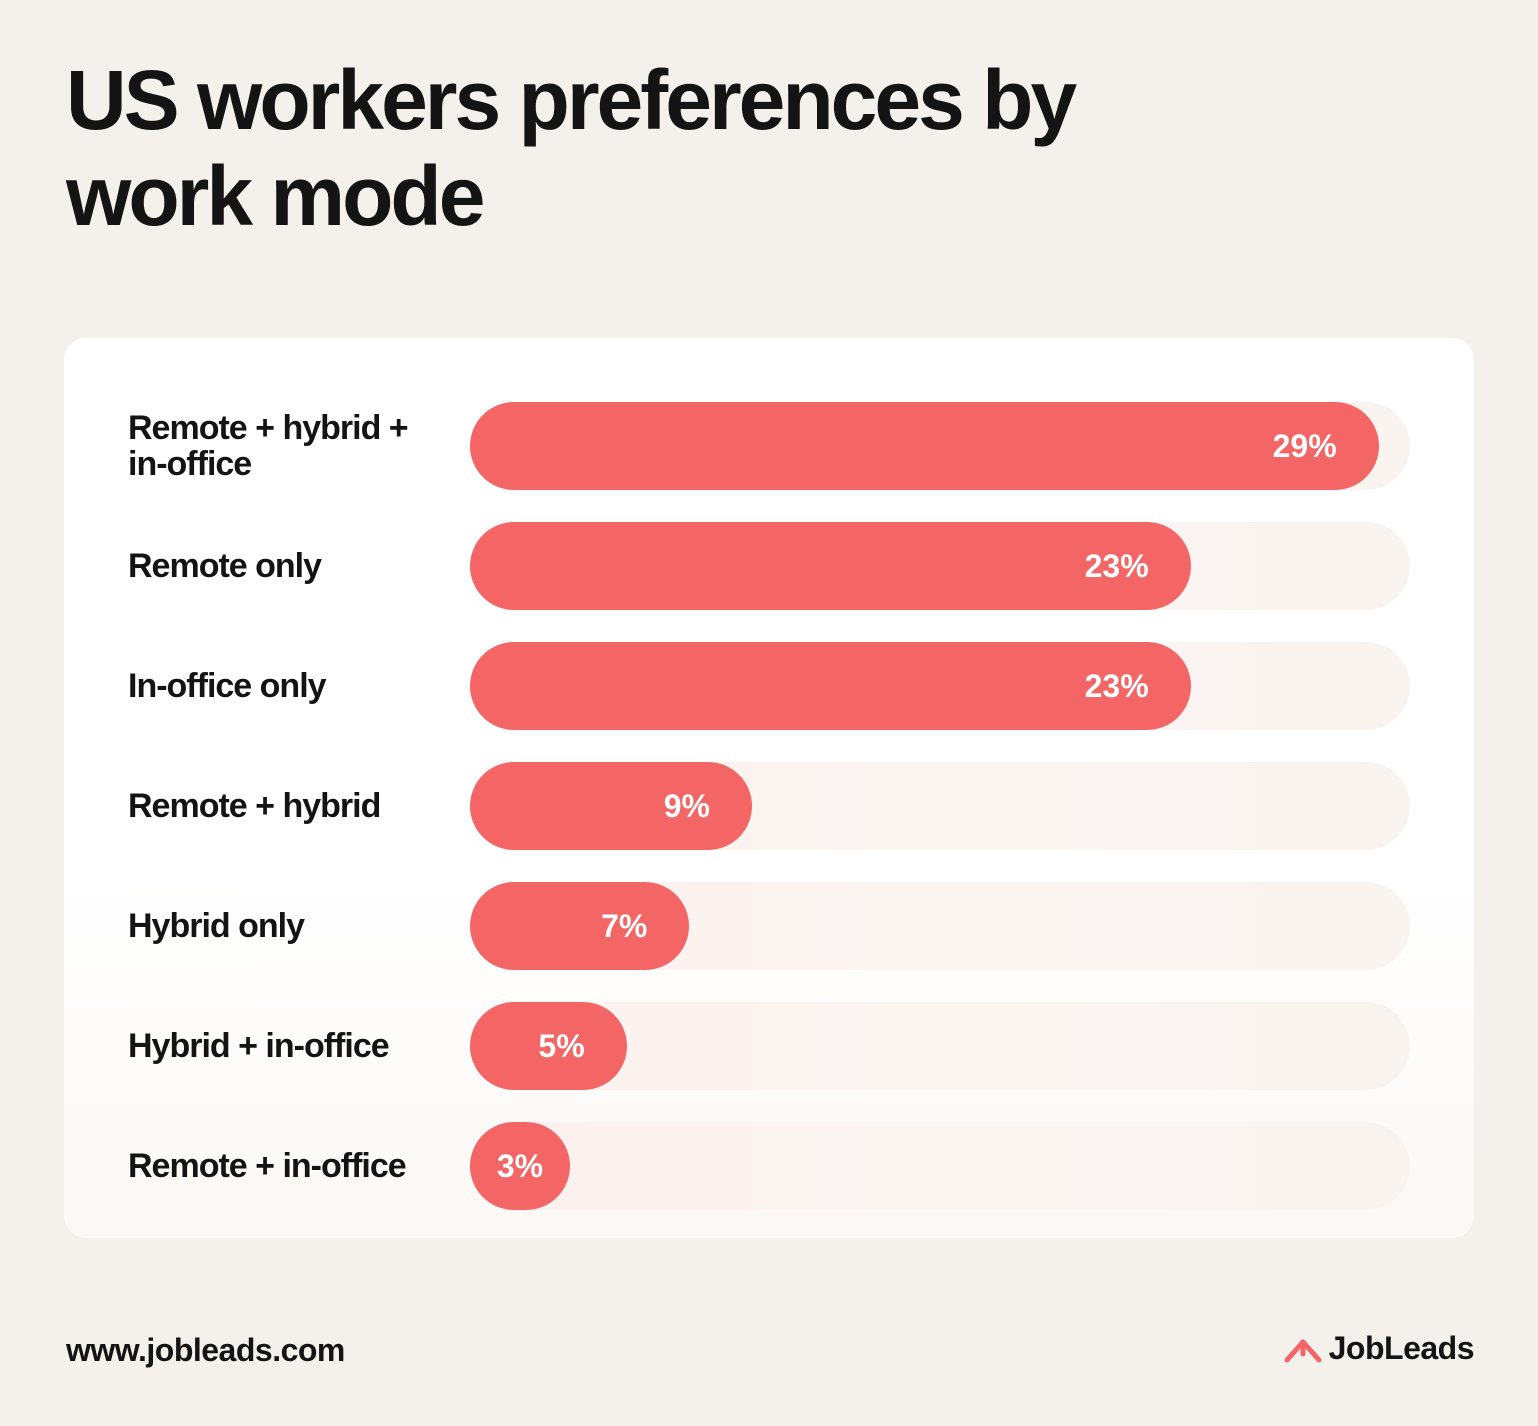 The image size is (1538, 1426). I want to click on bar-value-label: 3%, so click(520, 1165).